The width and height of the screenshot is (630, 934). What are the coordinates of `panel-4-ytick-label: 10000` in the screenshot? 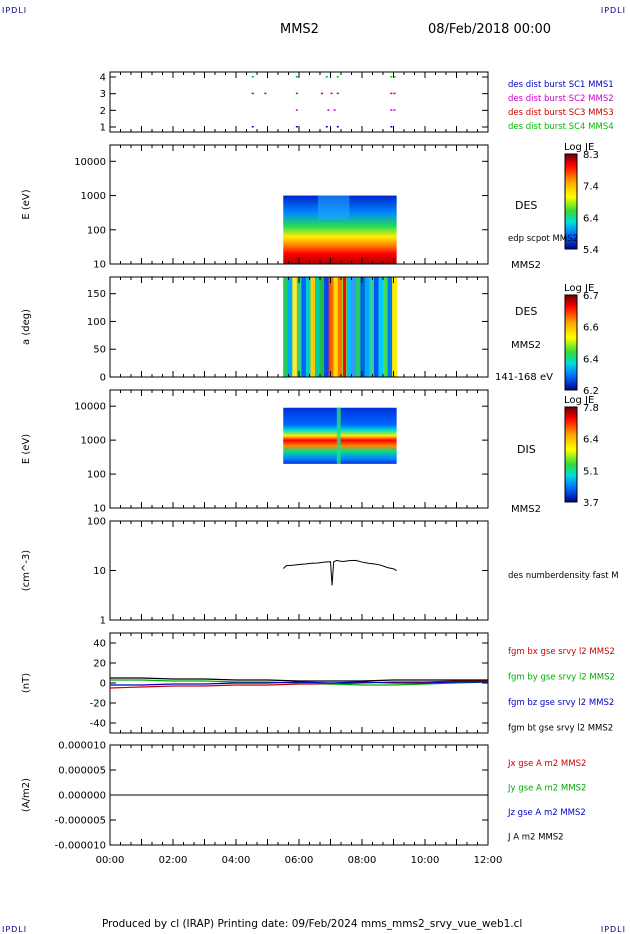 It's located at (90, 407).